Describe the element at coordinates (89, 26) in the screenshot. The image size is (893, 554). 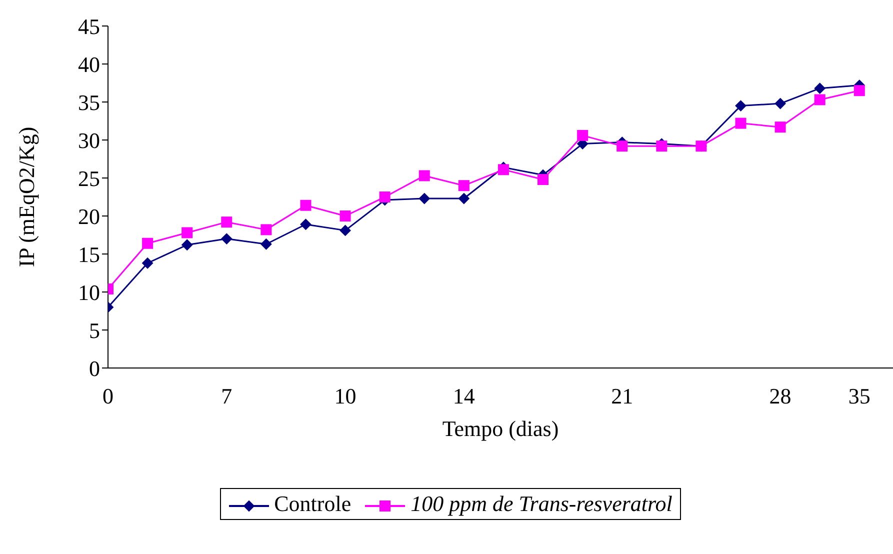
I see `y-tick-label: 45` at that location.